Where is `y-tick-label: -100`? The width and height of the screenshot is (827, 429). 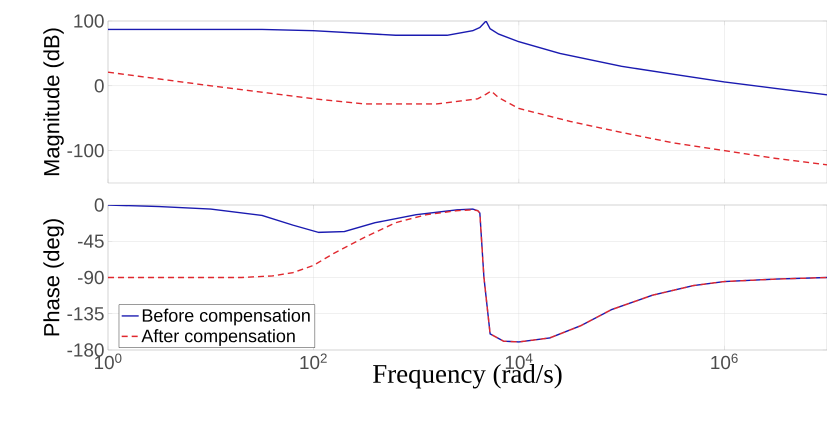 y-tick-label: -100 is located at coordinates (85, 151).